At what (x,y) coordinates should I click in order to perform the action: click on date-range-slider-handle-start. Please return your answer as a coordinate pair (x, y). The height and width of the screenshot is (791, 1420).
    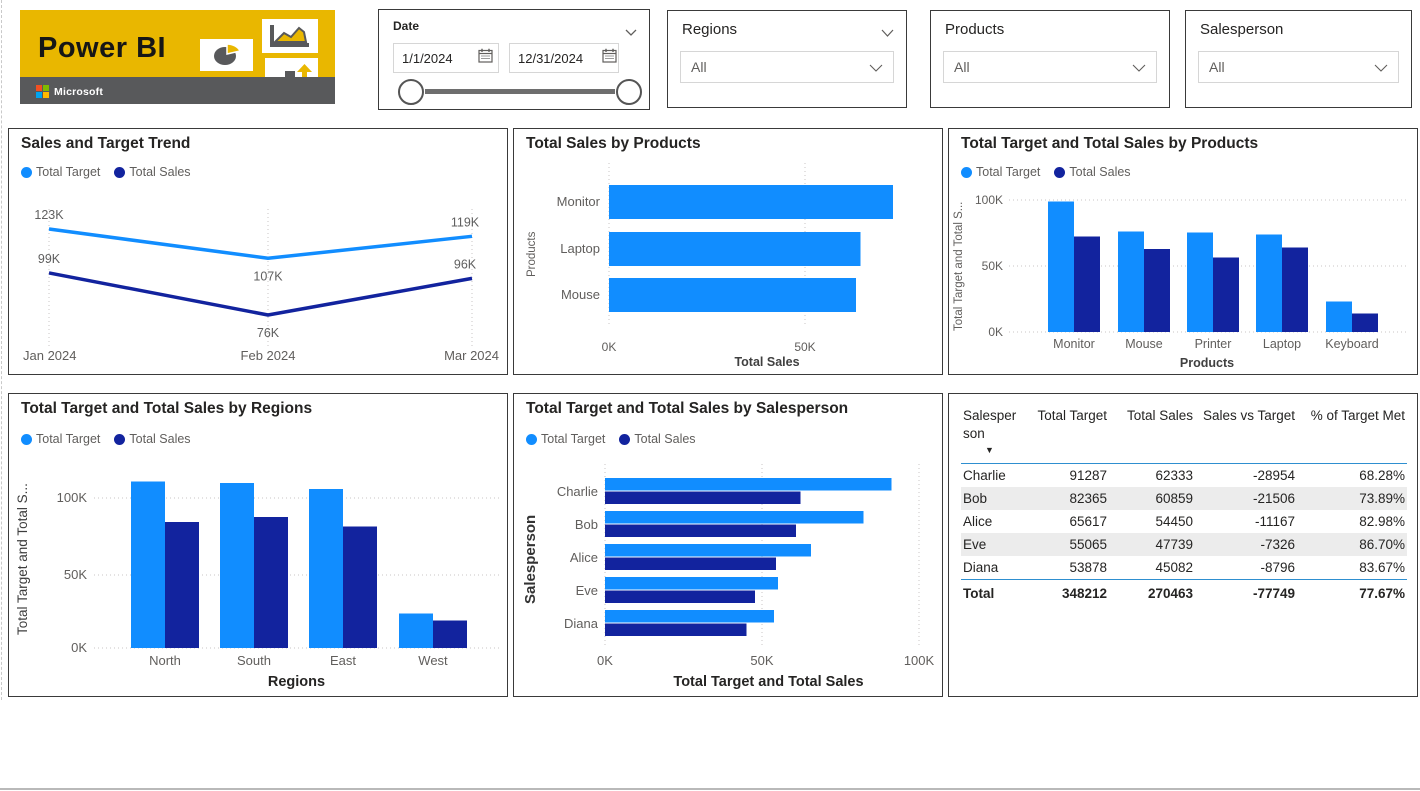
    Looking at the image, I should click on (411, 92).